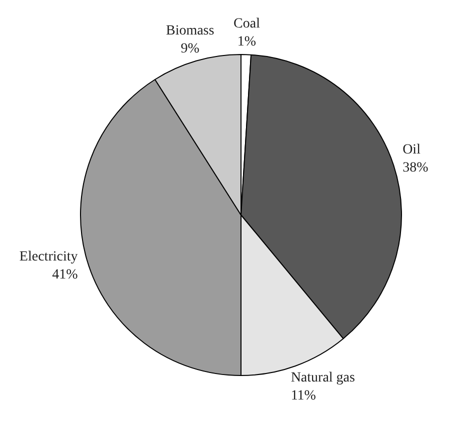 This screenshot has width=452, height=430. I want to click on slice-label: Coal, so click(247, 24).